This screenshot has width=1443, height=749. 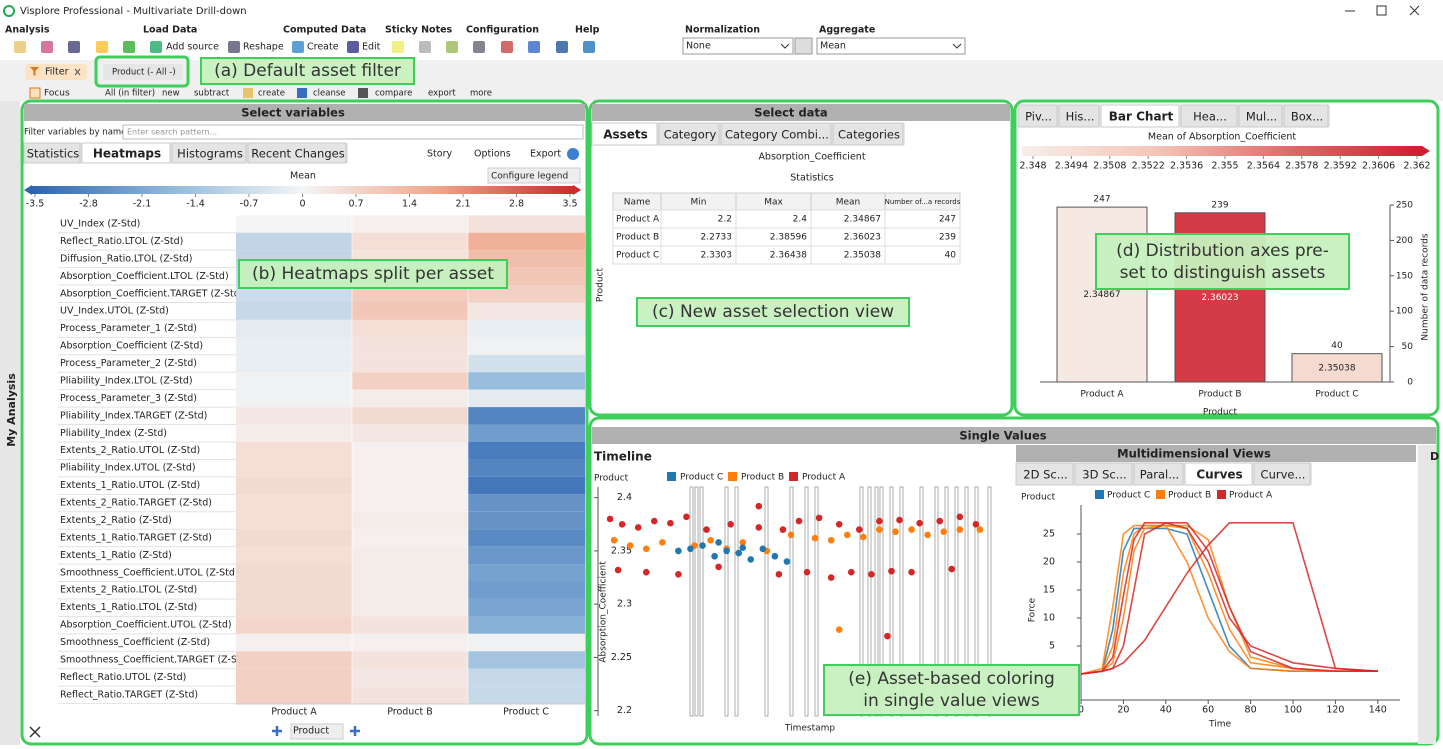 What do you see at coordinates (212, 94) in the screenshot?
I see `action-button: subtract` at bounding box center [212, 94].